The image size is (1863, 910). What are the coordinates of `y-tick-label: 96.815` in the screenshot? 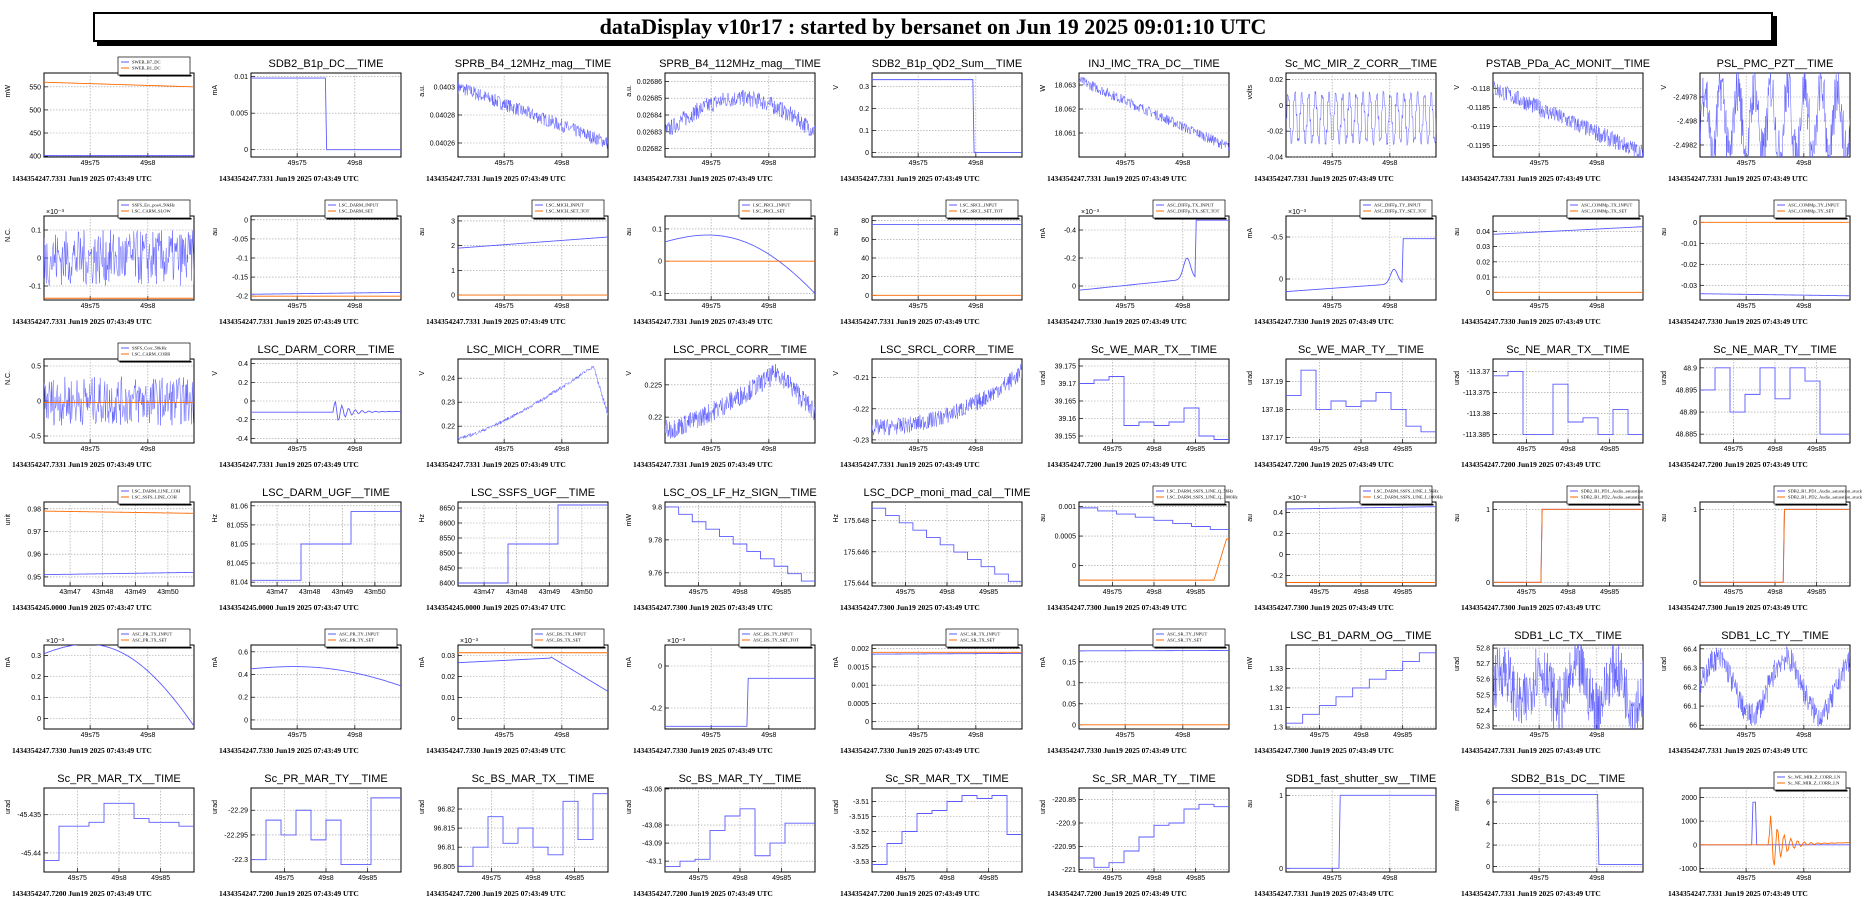 It's located at (445, 829).